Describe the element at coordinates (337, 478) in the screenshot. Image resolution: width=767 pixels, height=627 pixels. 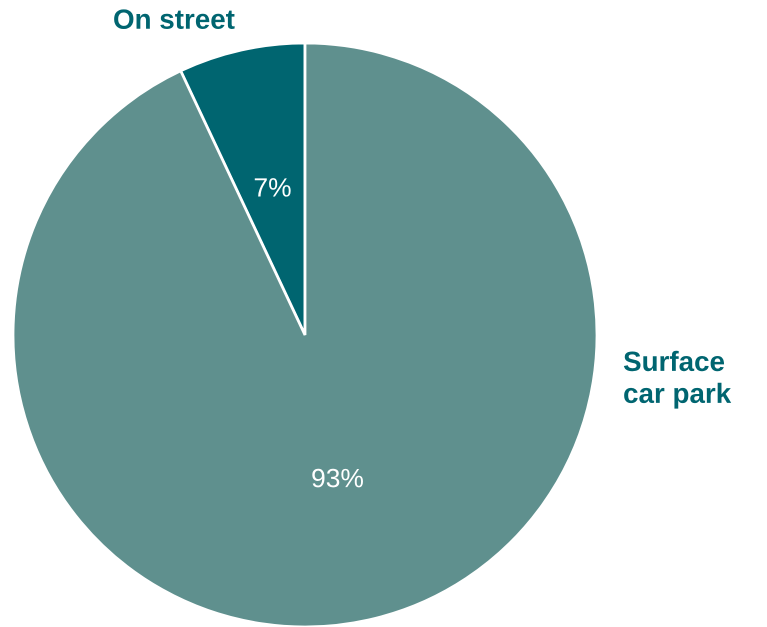
I see `data-label: 93%` at that location.